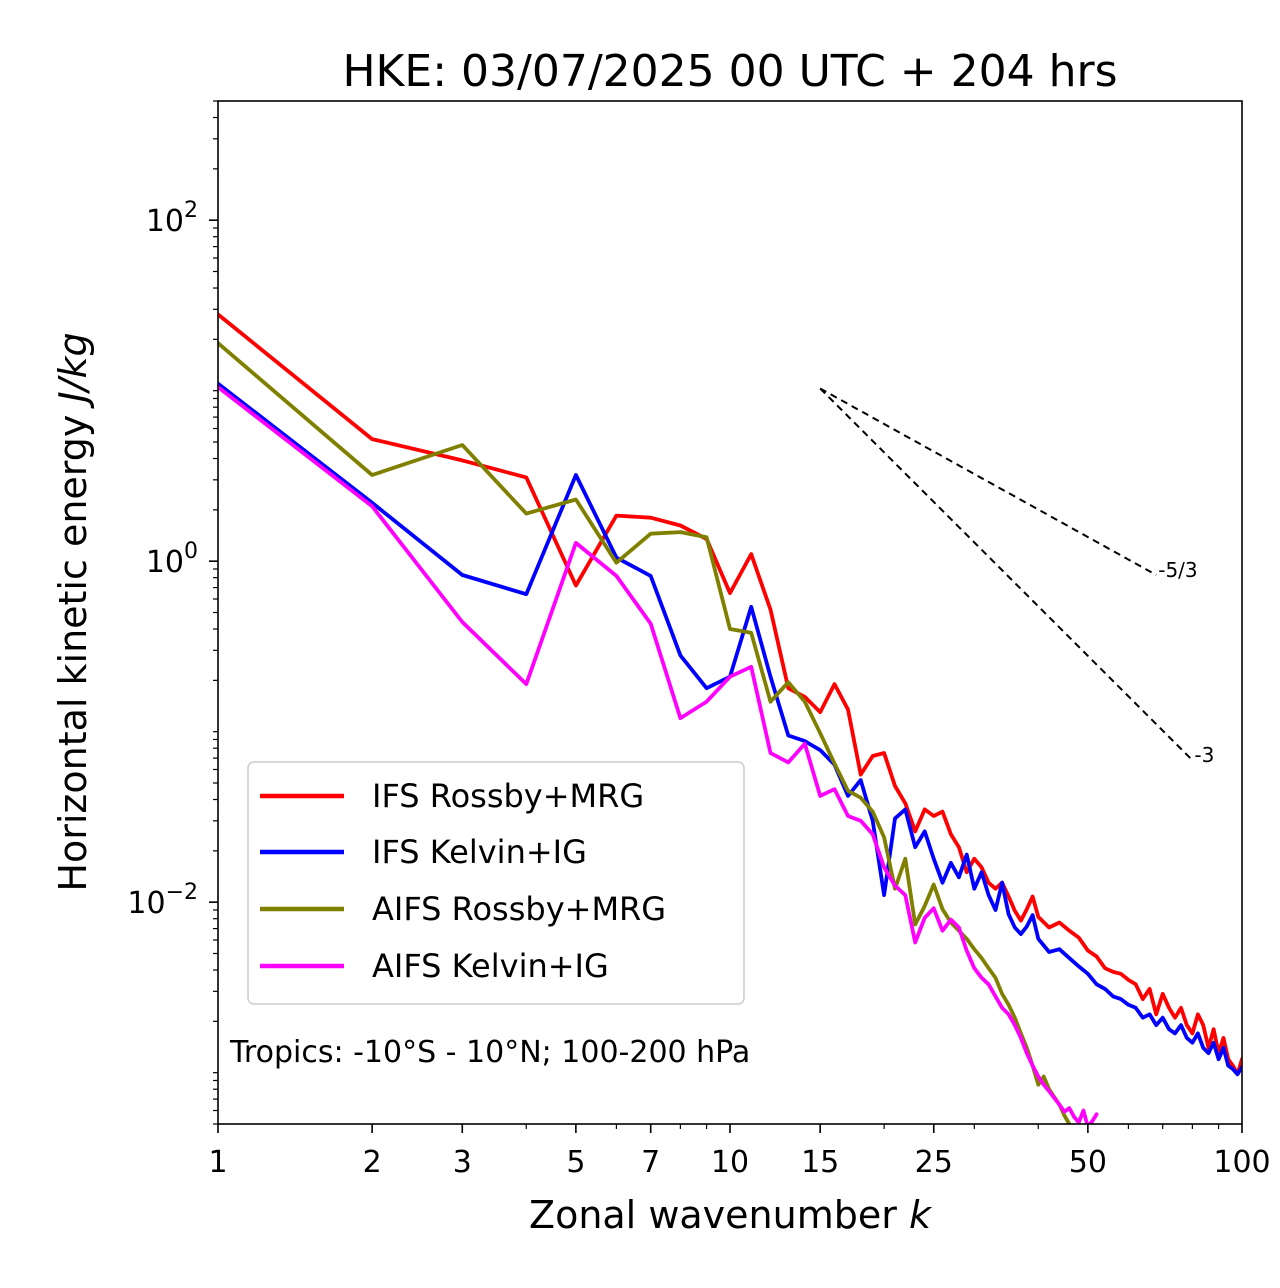  I want to click on slope-label-1: -3, so click(1204, 755).